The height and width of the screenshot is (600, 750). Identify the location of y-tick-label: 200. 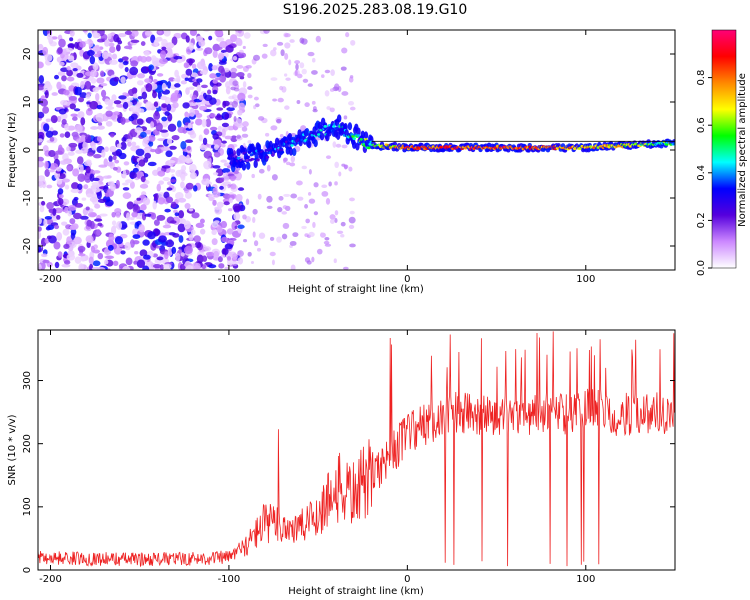
(27, 443).